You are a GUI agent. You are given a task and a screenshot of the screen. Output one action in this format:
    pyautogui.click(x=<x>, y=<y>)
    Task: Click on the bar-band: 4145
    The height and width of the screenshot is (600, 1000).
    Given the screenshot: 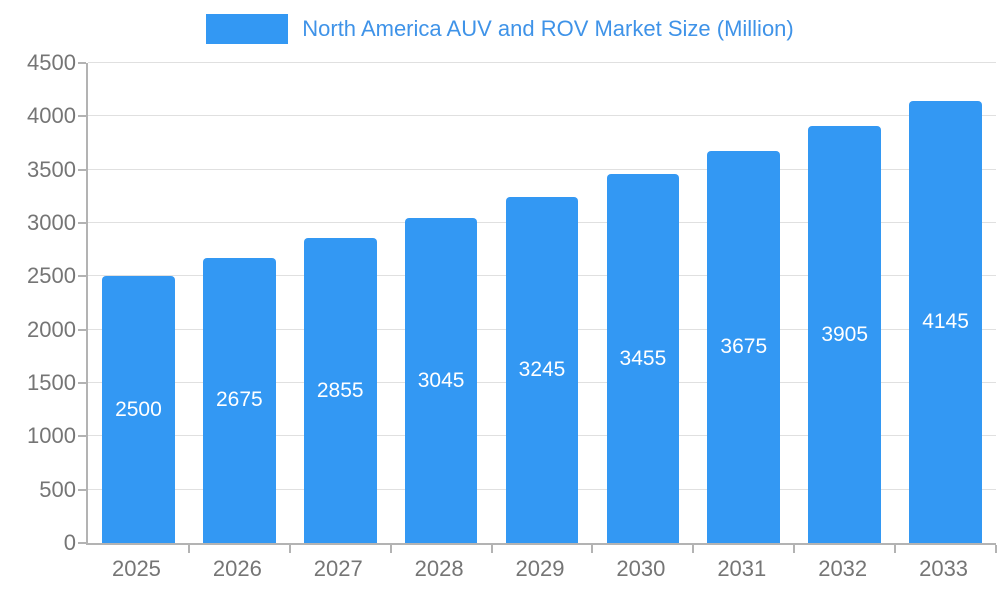 What is the action you would take?
    pyautogui.click(x=945, y=303)
    